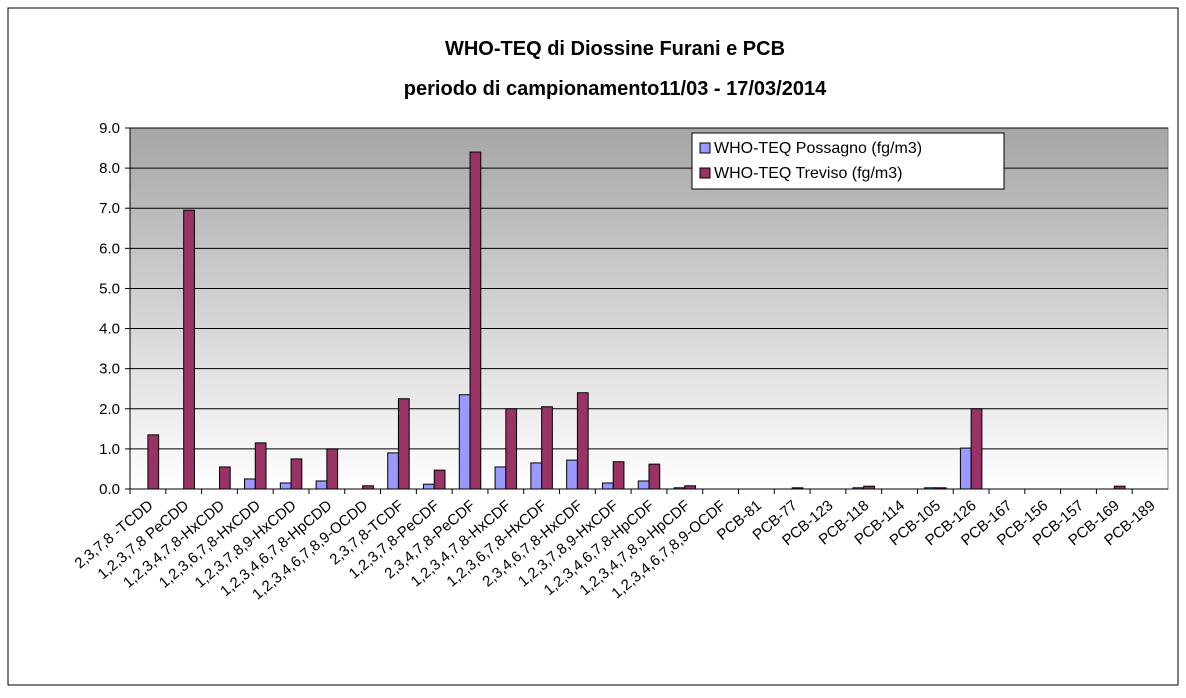 The height and width of the screenshot is (698, 1186). I want to click on y-tick-label: 5.0, so click(109, 288).